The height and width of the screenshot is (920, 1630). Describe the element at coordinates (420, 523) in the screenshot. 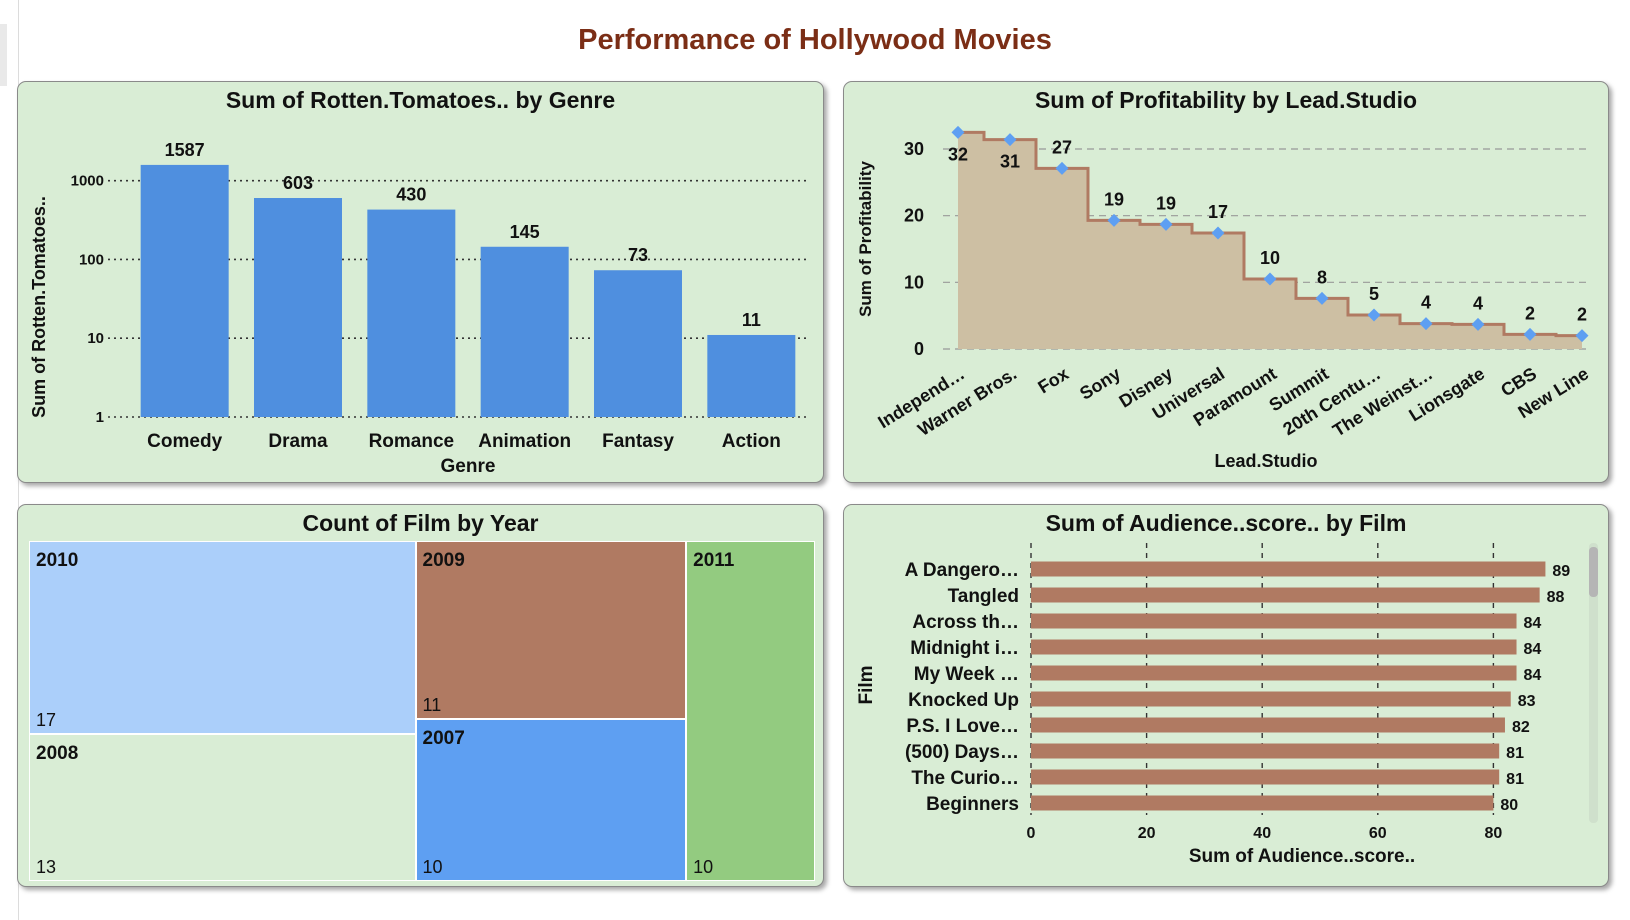

I see `year-treemap-title: Count of Film by Year` at that location.